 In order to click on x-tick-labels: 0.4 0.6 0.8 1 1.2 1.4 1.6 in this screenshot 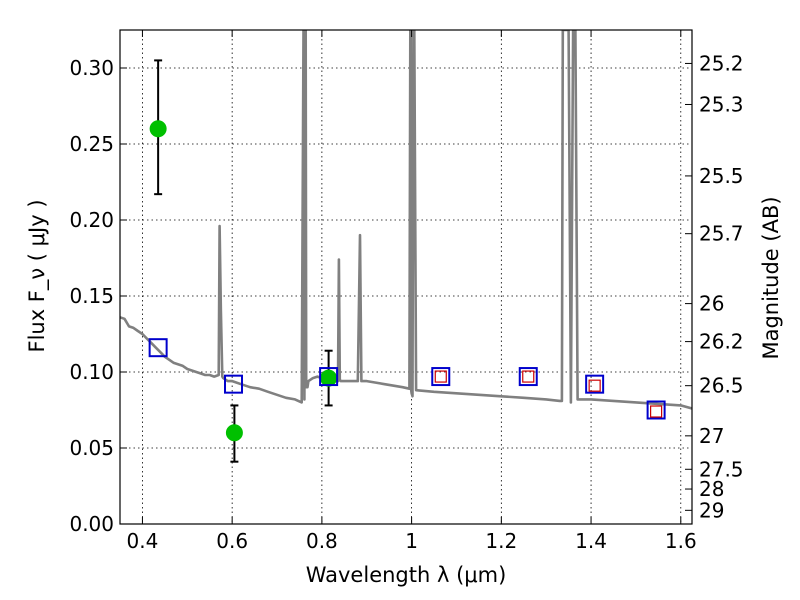, I will do `click(412, 541)`.